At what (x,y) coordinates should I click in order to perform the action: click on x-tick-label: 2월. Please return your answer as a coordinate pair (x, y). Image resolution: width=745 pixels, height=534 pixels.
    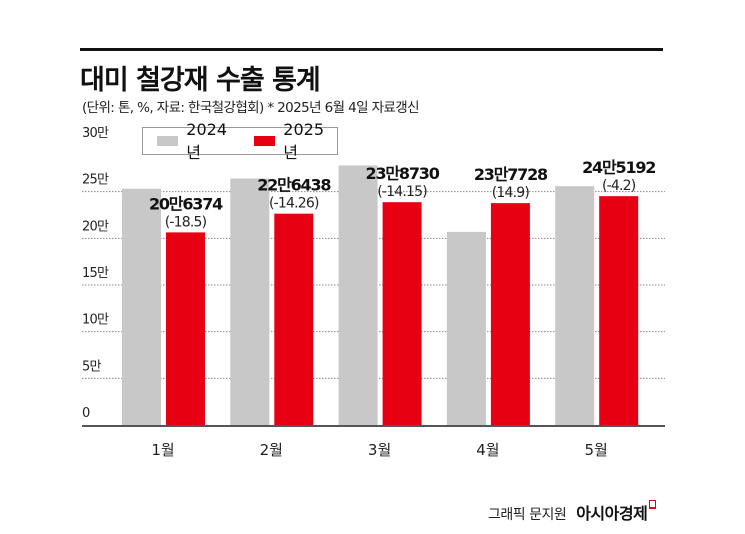
    Looking at the image, I should click on (271, 450).